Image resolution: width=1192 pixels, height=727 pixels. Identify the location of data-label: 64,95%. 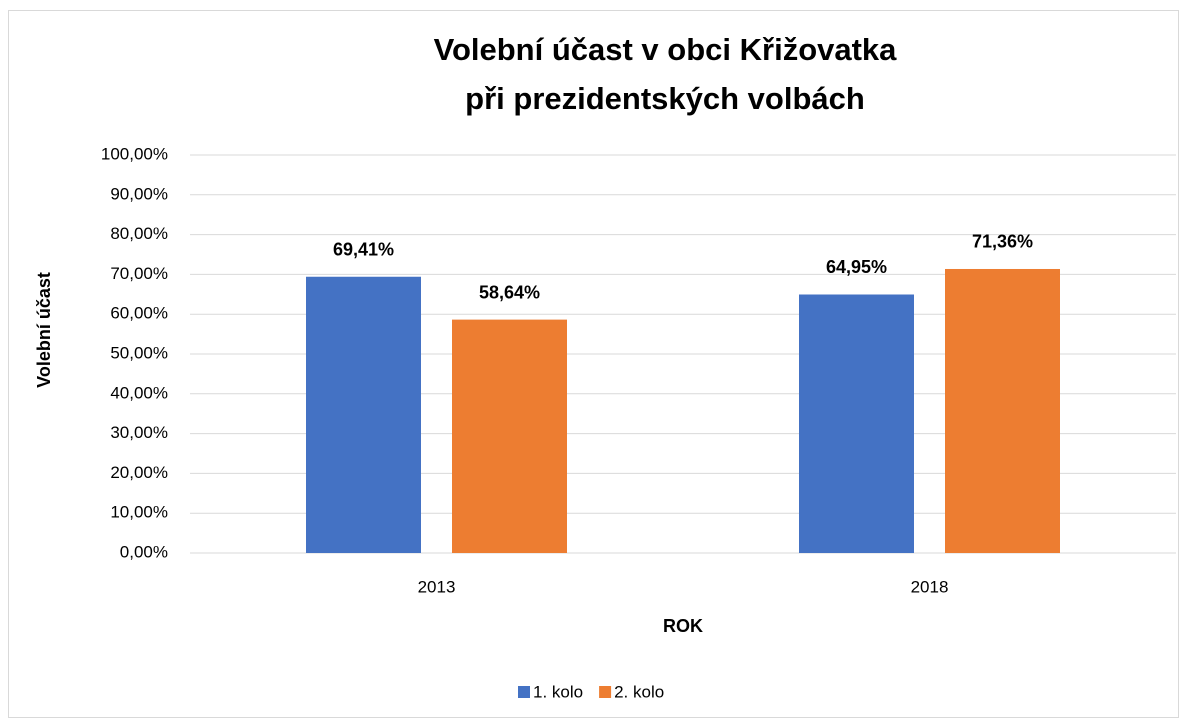
(856, 267).